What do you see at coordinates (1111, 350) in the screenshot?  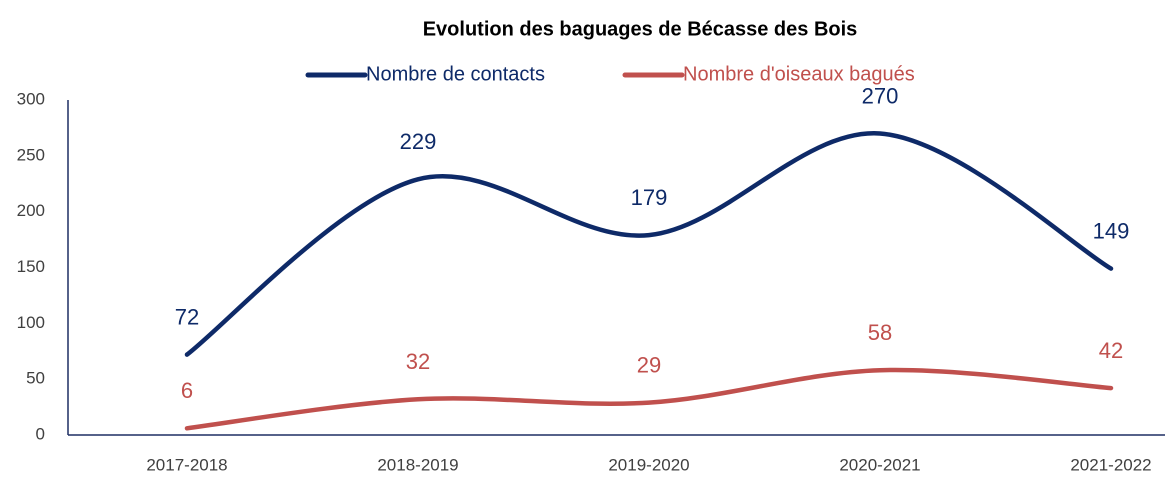 I see `data-label: 42` at bounding box center [1111, 350].